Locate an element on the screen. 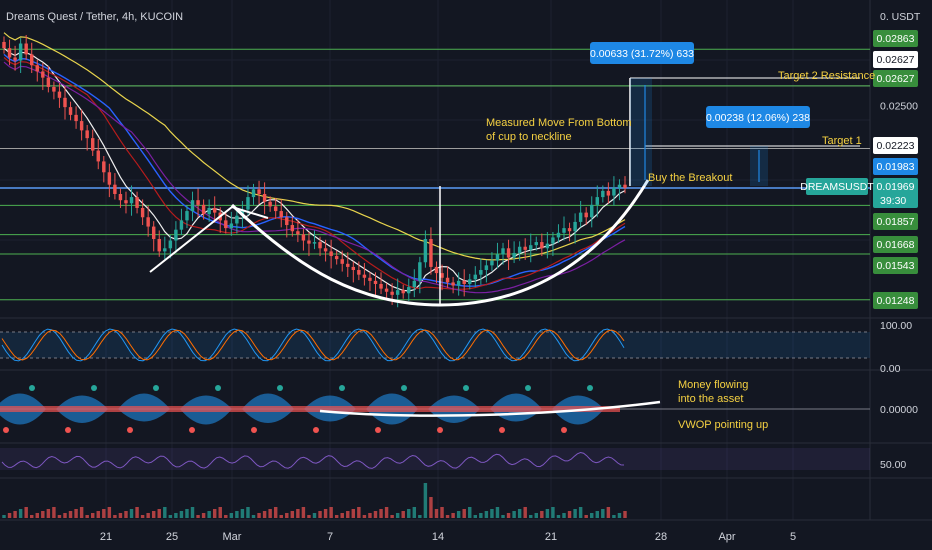 The width and height of the screenshot is (932, 550). measure-label-1: 0.00238 (12.06%) 238 is located at coordinates (758, 118).